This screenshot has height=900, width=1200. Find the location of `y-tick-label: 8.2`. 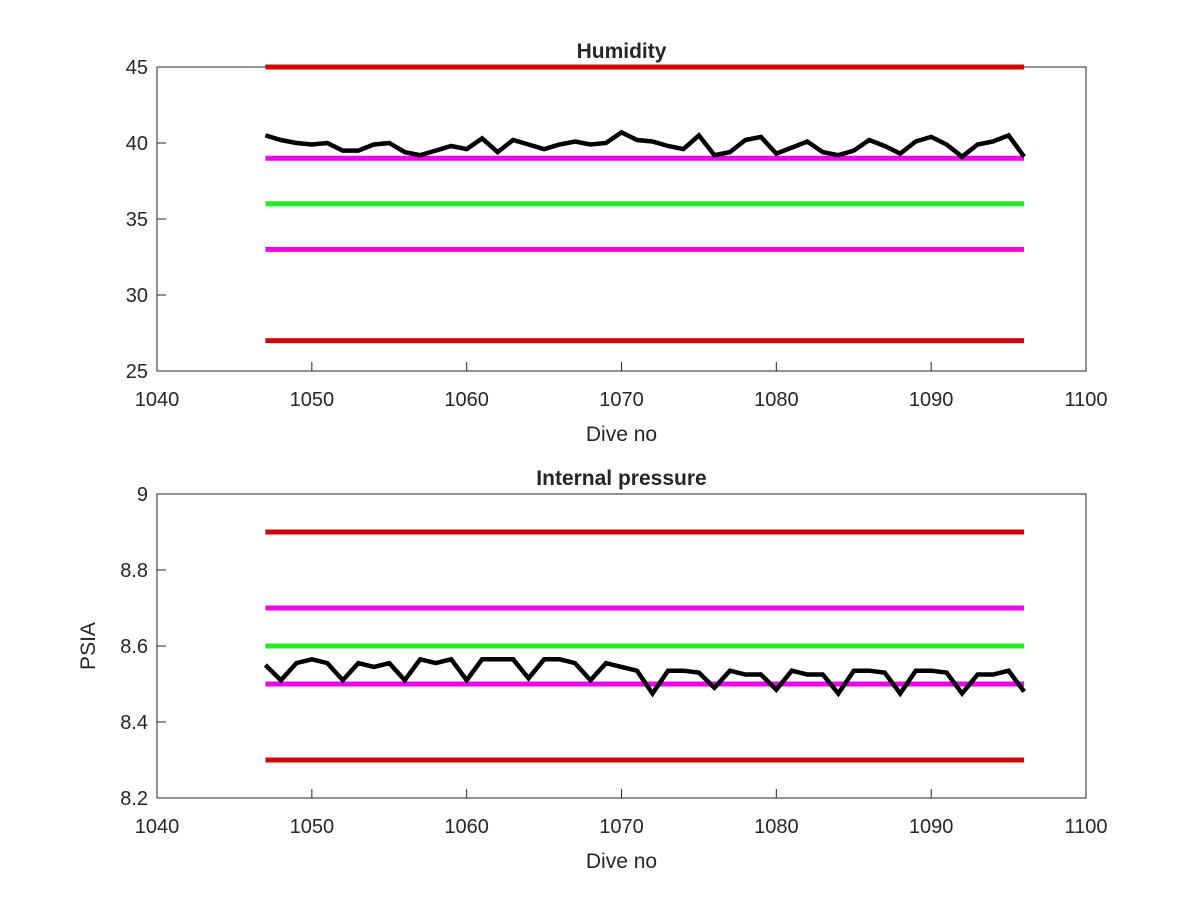

y-tick-label: 8.2 is located at coordinates (134, 799).